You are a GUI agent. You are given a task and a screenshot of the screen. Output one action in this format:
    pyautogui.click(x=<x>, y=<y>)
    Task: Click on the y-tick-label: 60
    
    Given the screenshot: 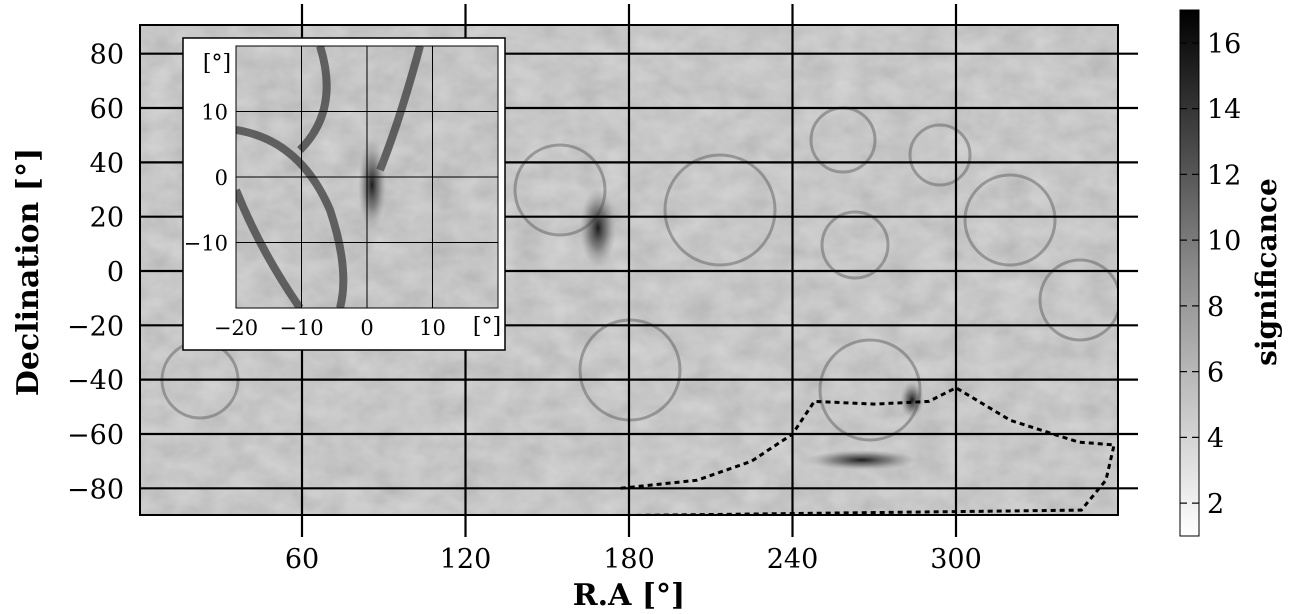 What is the action you would take?
    pyautogui.click(x=107, y=109)
    